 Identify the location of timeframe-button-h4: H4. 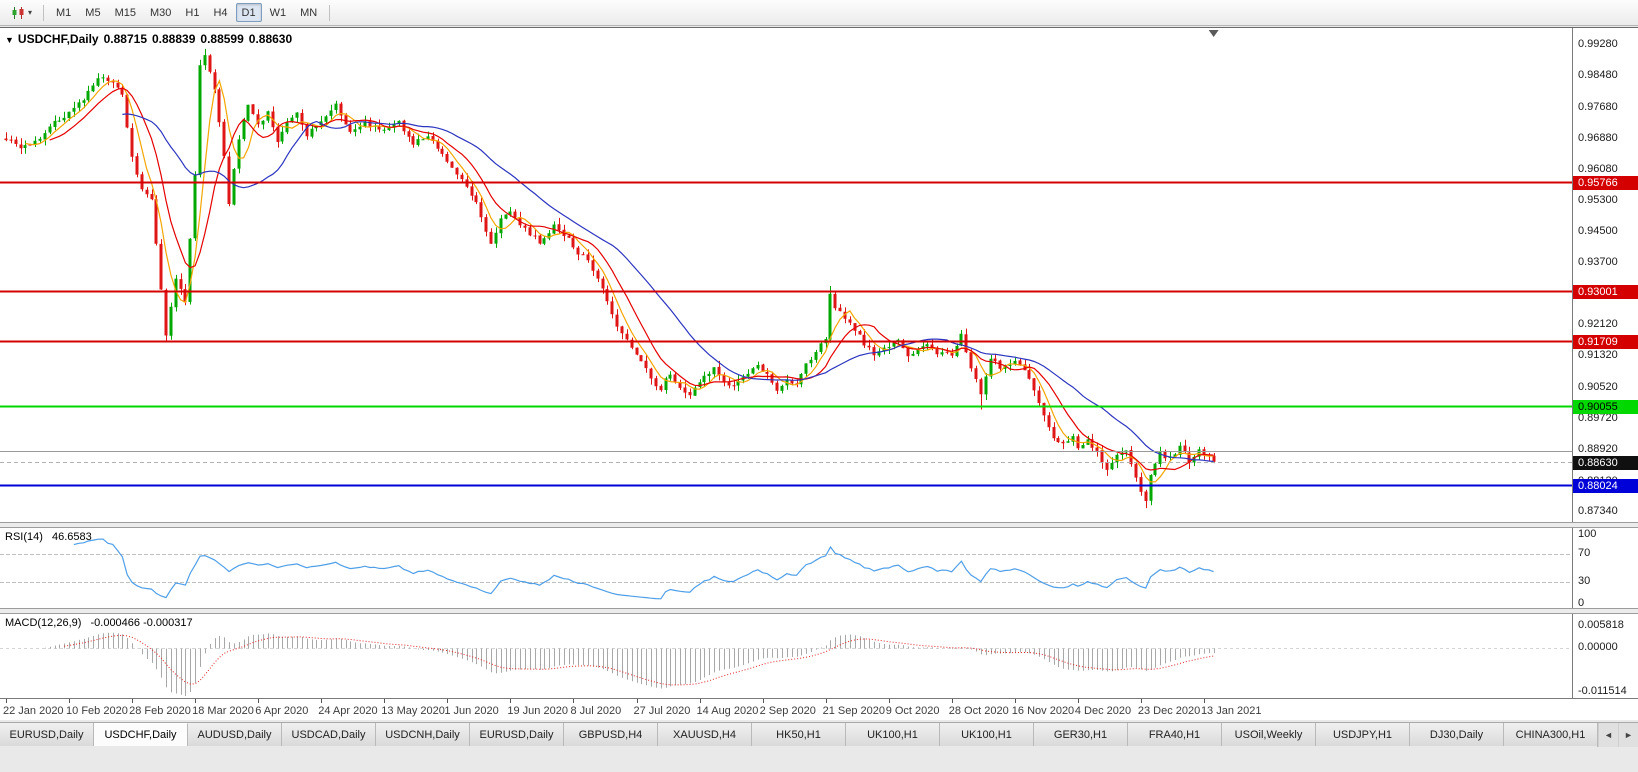
(220, 12).